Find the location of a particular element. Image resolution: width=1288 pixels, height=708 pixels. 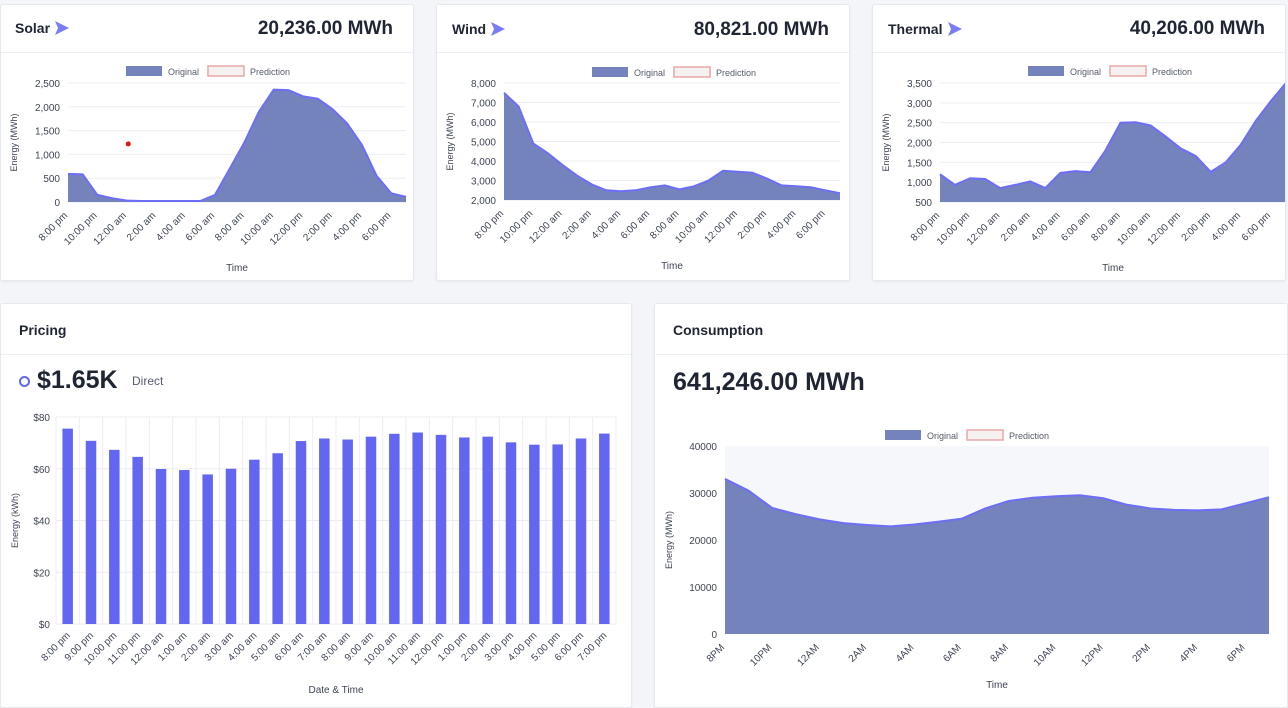

pricing-sub-label: Direct is located at coordinates (148, 381).